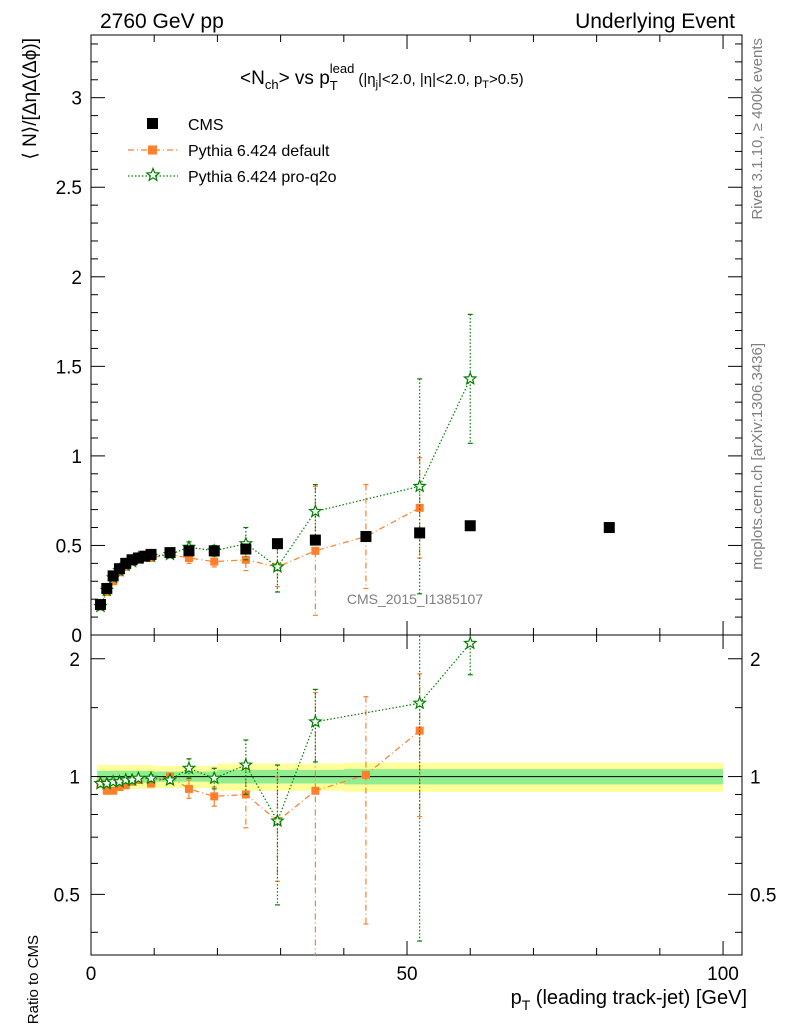 The image size is (786, 1024). I want to click on title-sup-lead: lead, so click(342, 68).